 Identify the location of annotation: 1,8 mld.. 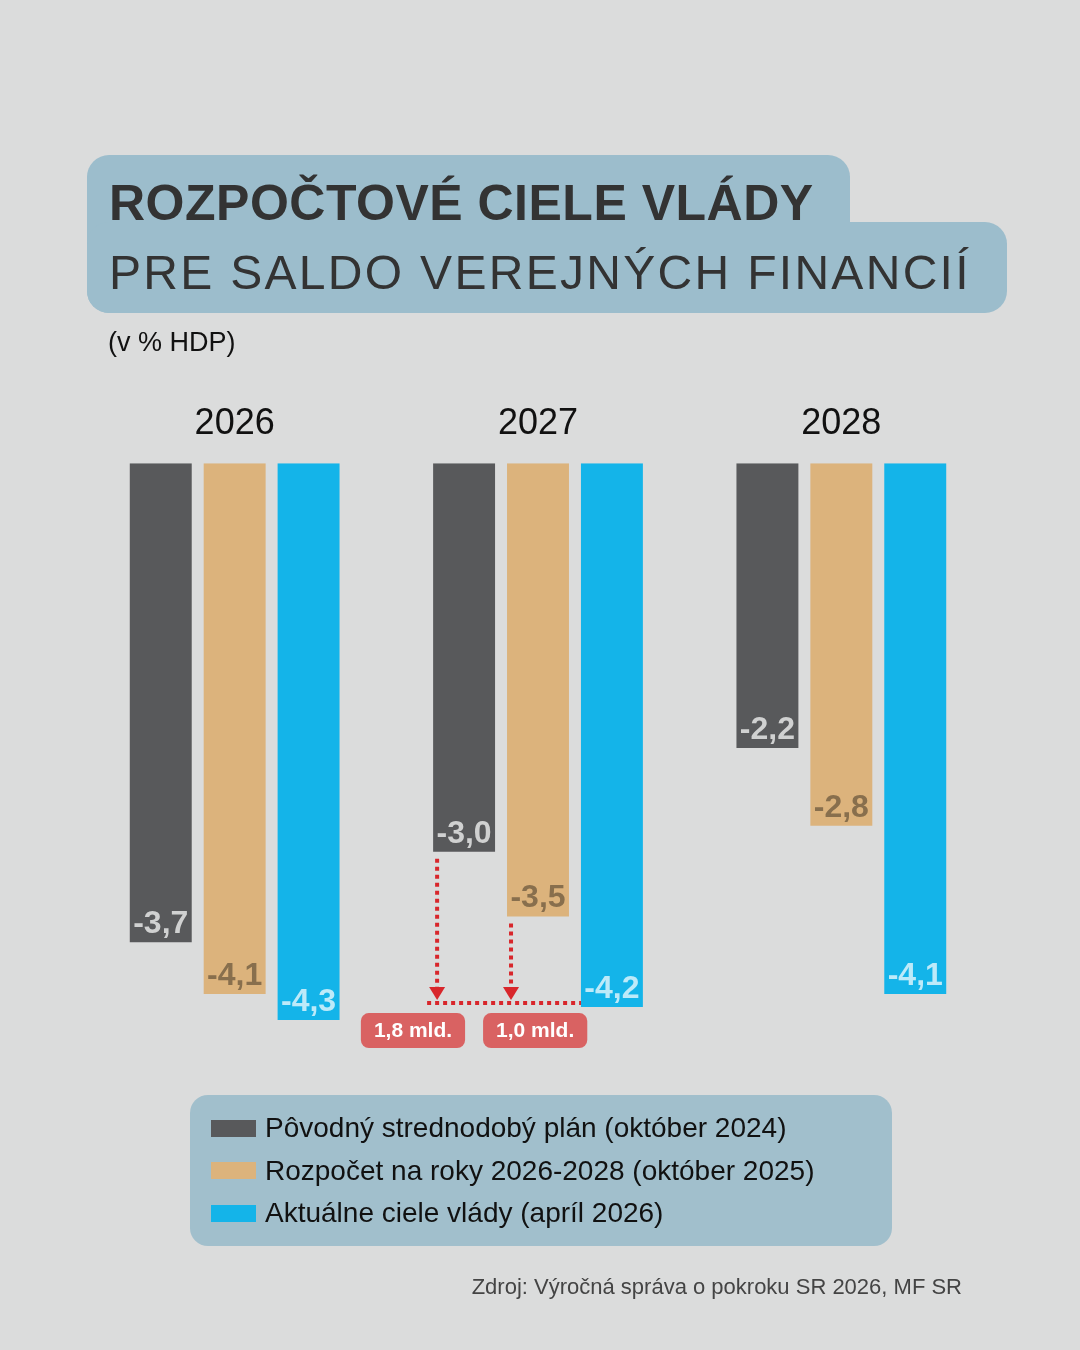
(413, 1030).